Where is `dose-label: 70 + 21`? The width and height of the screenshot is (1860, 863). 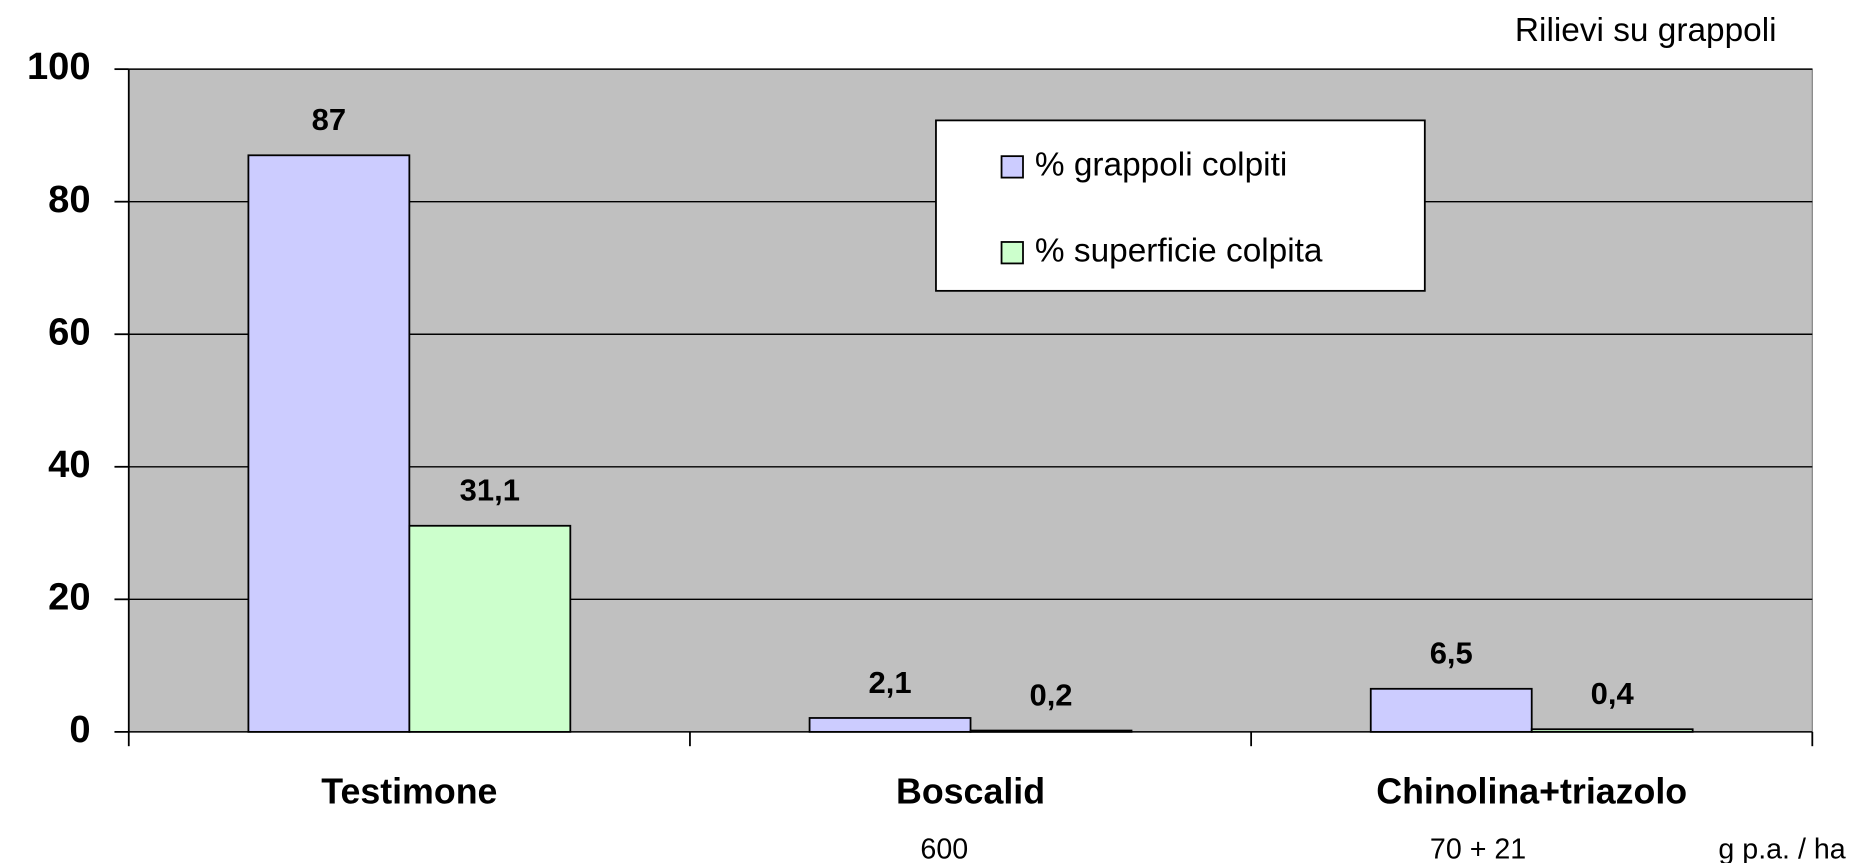 dose-label: 70 + 21 is located at coordinates (1478, 848).